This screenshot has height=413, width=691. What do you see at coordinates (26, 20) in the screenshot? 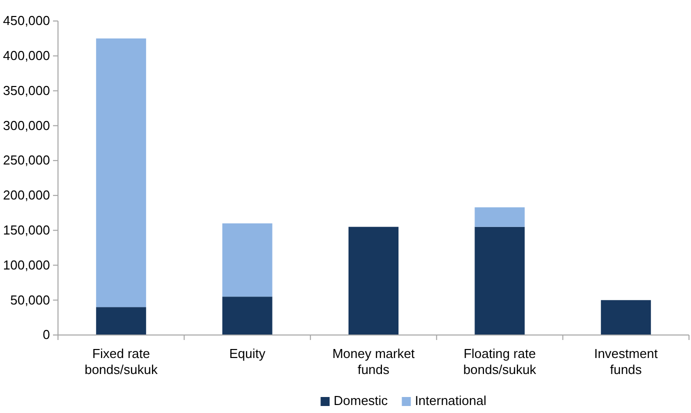
I see `y-tick-label: 450,000` at bounding box center [26, 20].